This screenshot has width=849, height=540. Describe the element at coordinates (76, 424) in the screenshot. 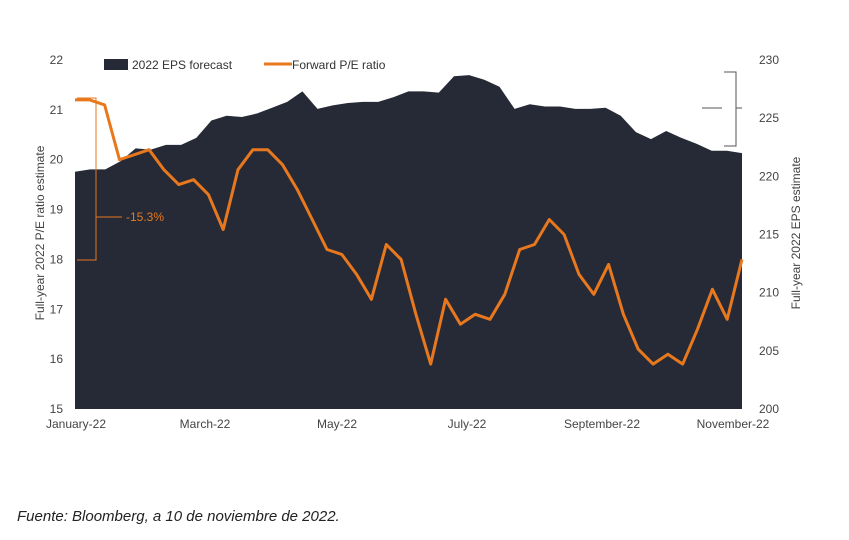

I see `x-tick-label: January-22` at that location.